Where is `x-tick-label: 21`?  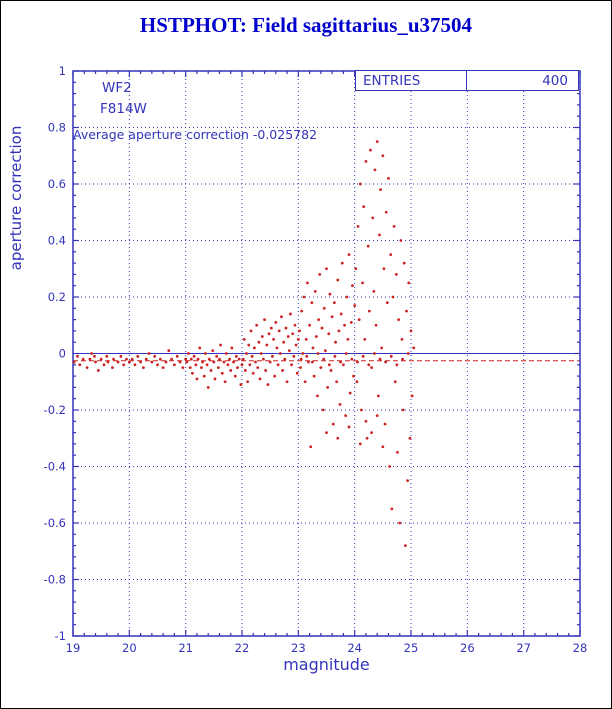 x-tick-label: 21 is located at coordinates (185, 648).